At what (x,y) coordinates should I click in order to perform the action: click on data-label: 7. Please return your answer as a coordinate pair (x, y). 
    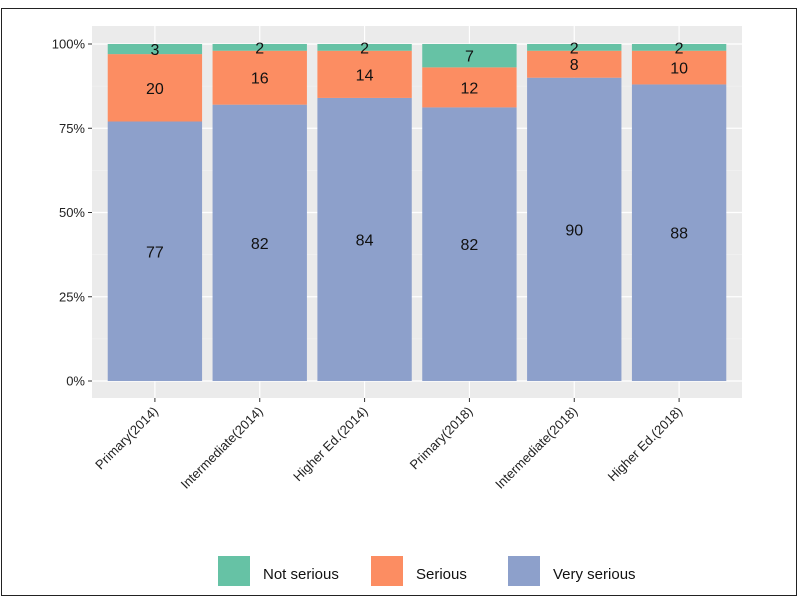
    Looking at the image, I should click on (469, 57).